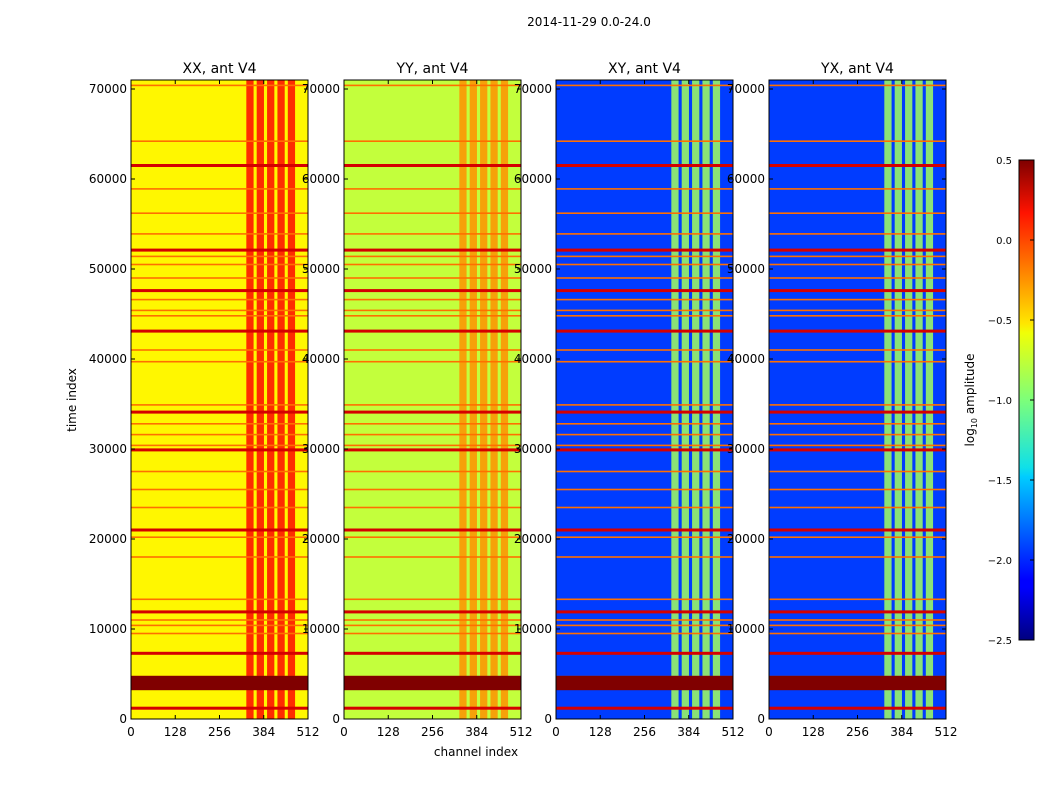  What do you see at coordinates (308, 732) in the screenshot?
I see `x-tick-label: 512` at bounding box center [308, 732].